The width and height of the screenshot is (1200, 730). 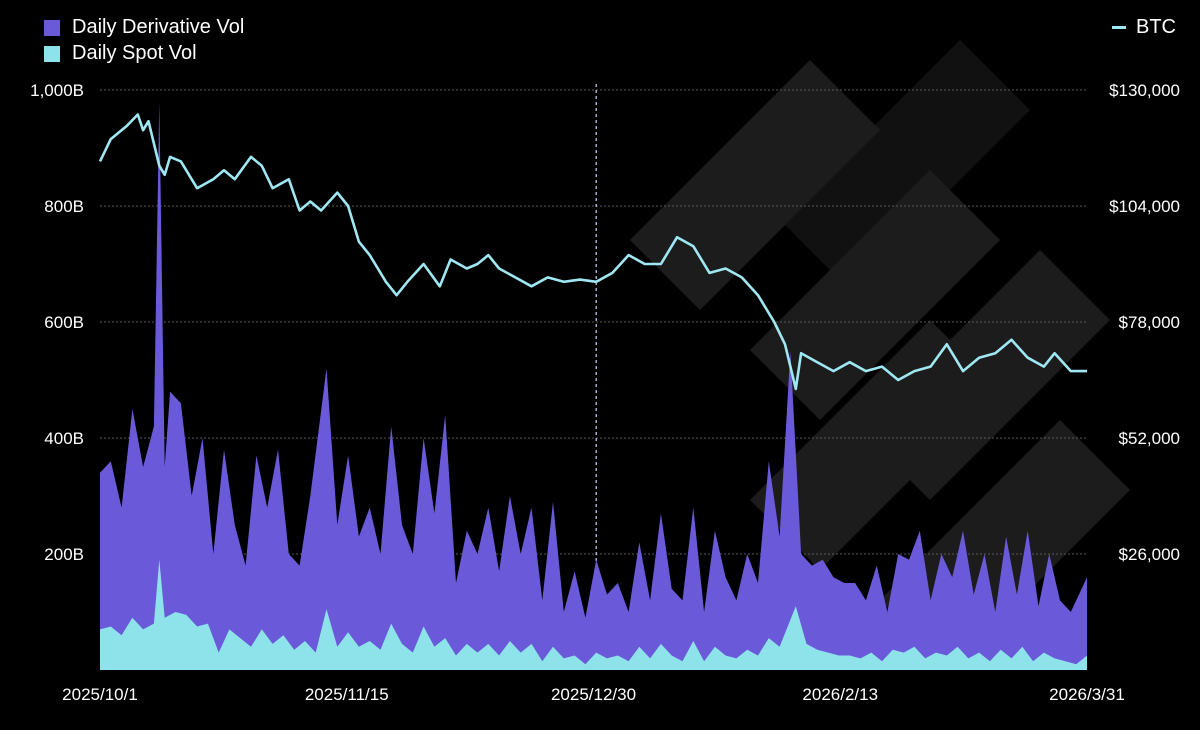 I want to click on legend-derivative: Daily Derivative Vol, so click(x=144, y=27).